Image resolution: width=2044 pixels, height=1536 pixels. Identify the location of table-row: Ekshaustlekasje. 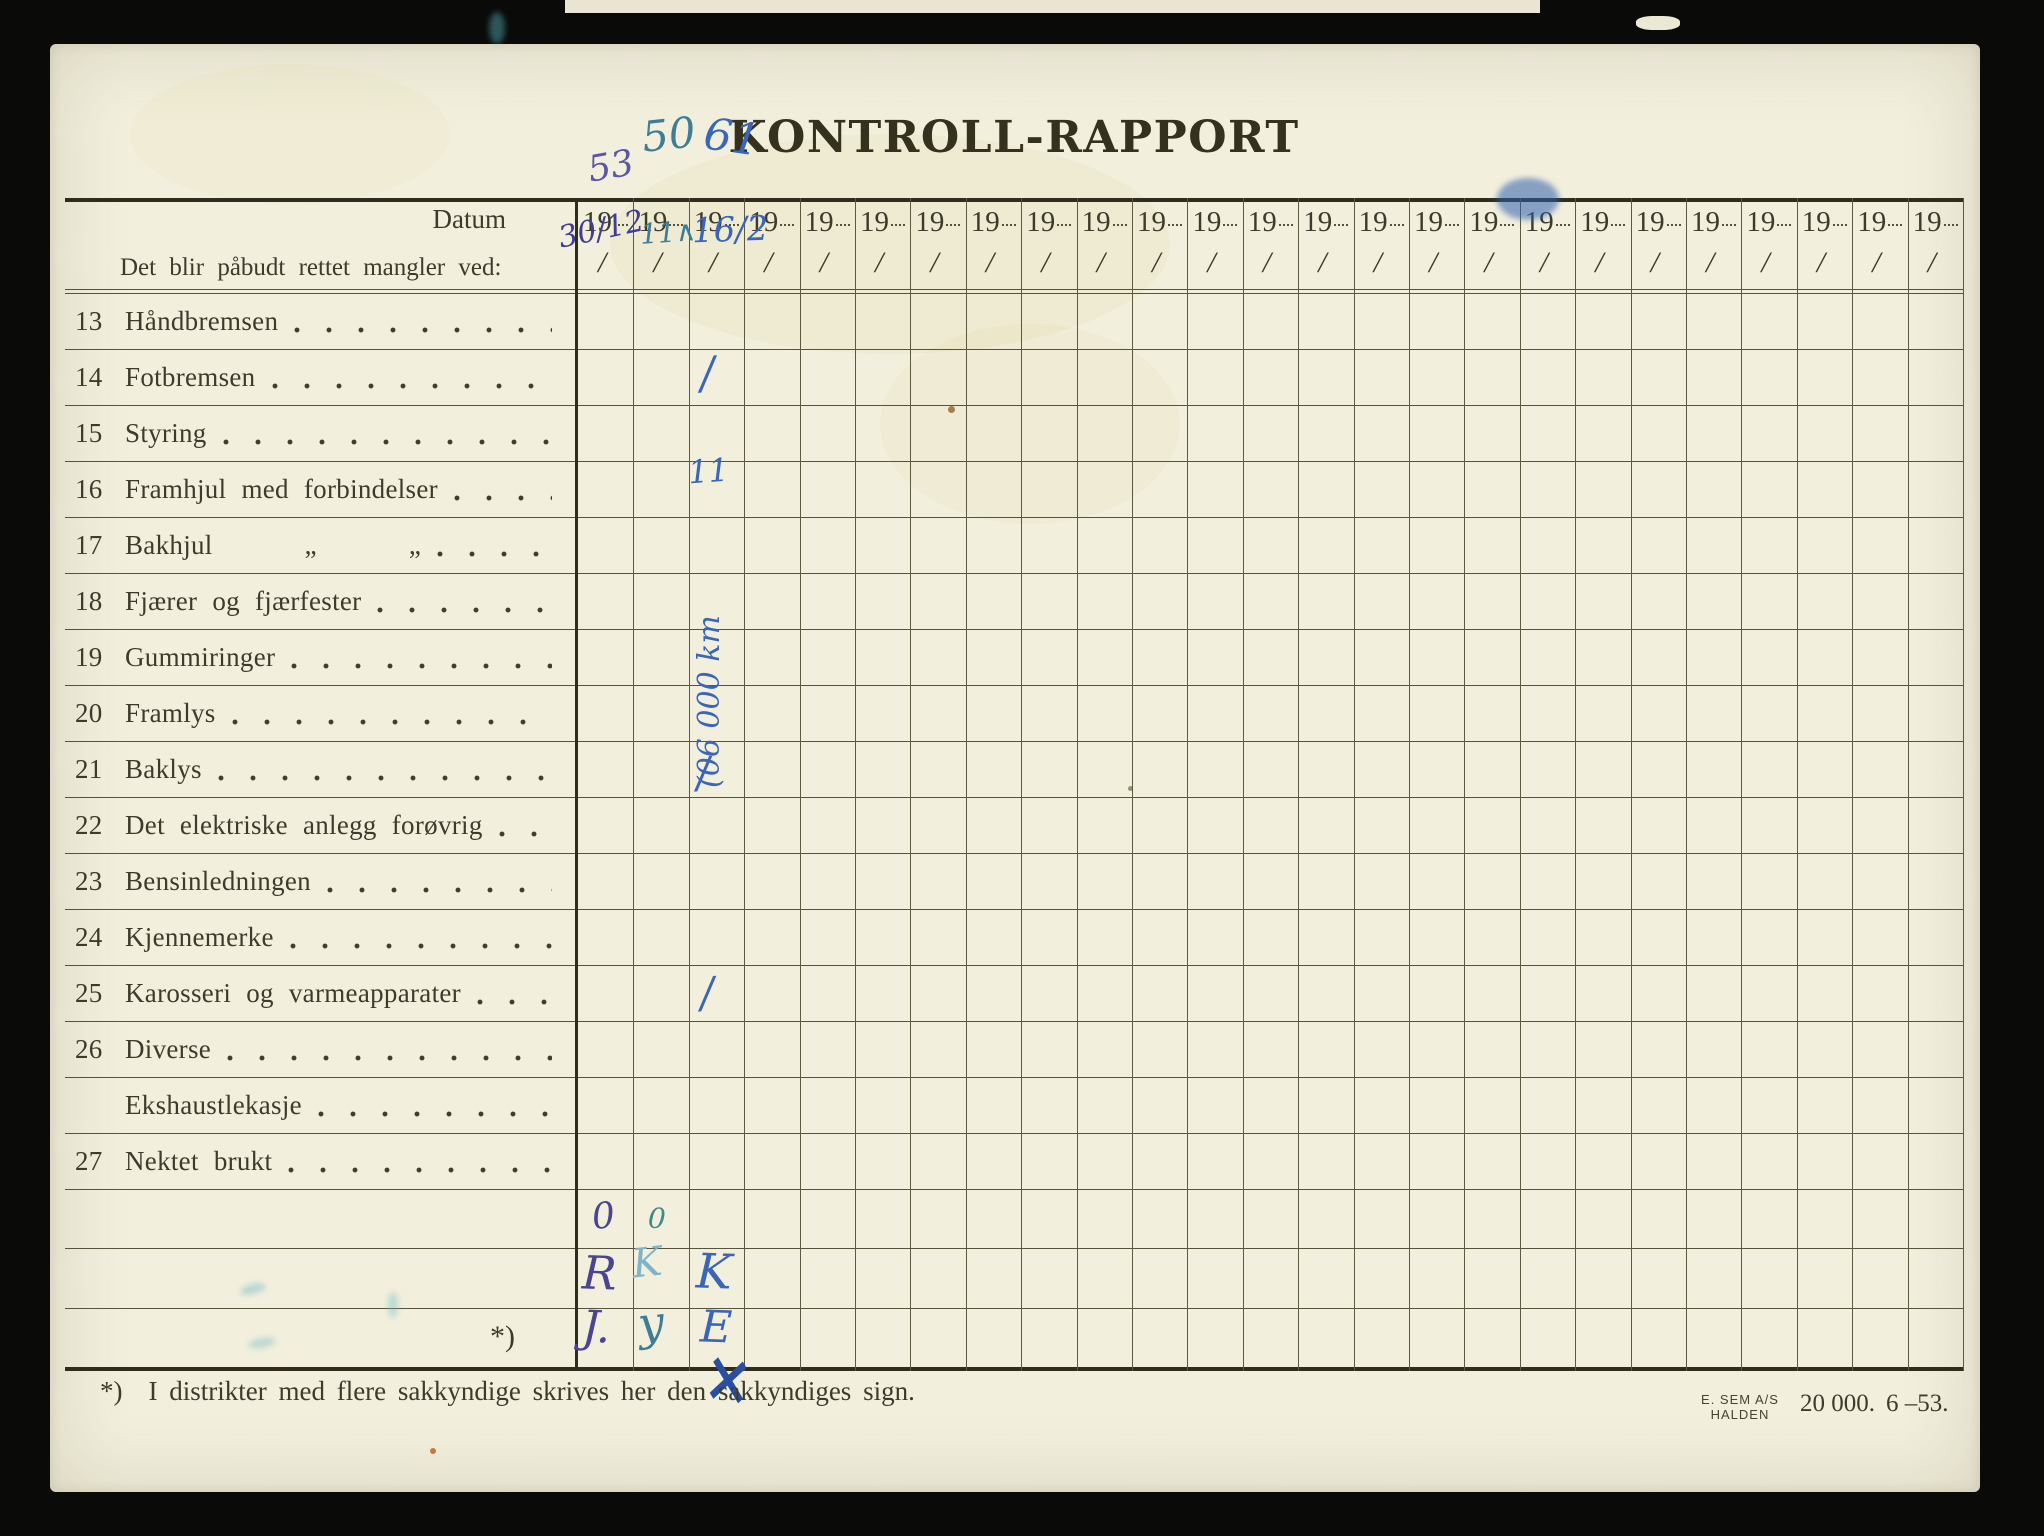
(321, 1105).